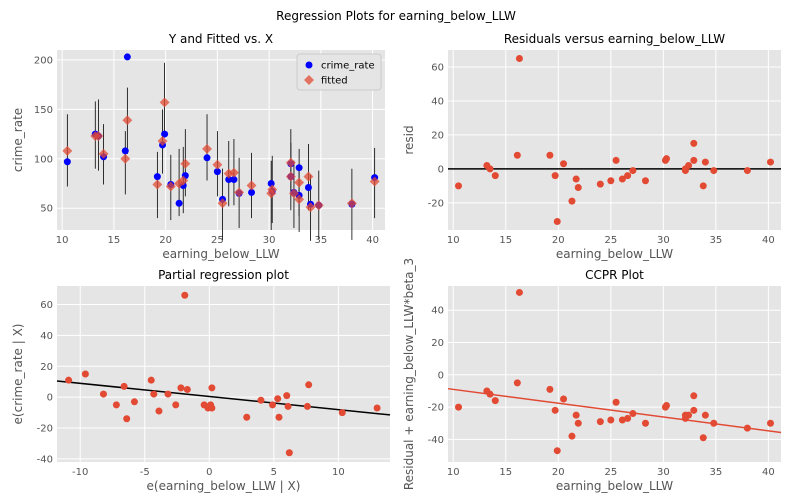 Image resolution: width=792 pixels, height=504 pixels. What do you see at coordinates (80, 472) in the screenshot?
I see `x-tick-label: -10` at bounding box center [80, 472].